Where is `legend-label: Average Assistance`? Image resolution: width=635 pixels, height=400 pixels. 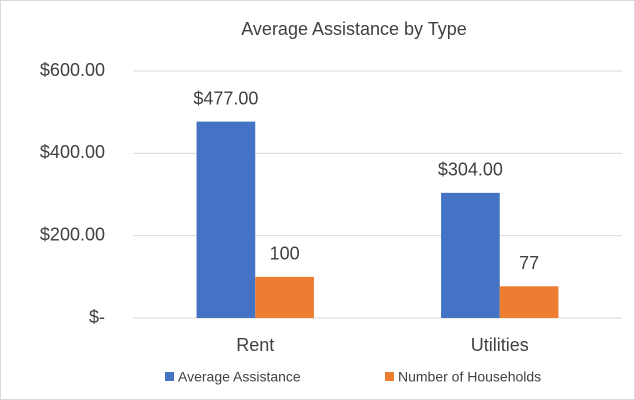 legend-label: Average Assistance is located at coordinates (239, 377).